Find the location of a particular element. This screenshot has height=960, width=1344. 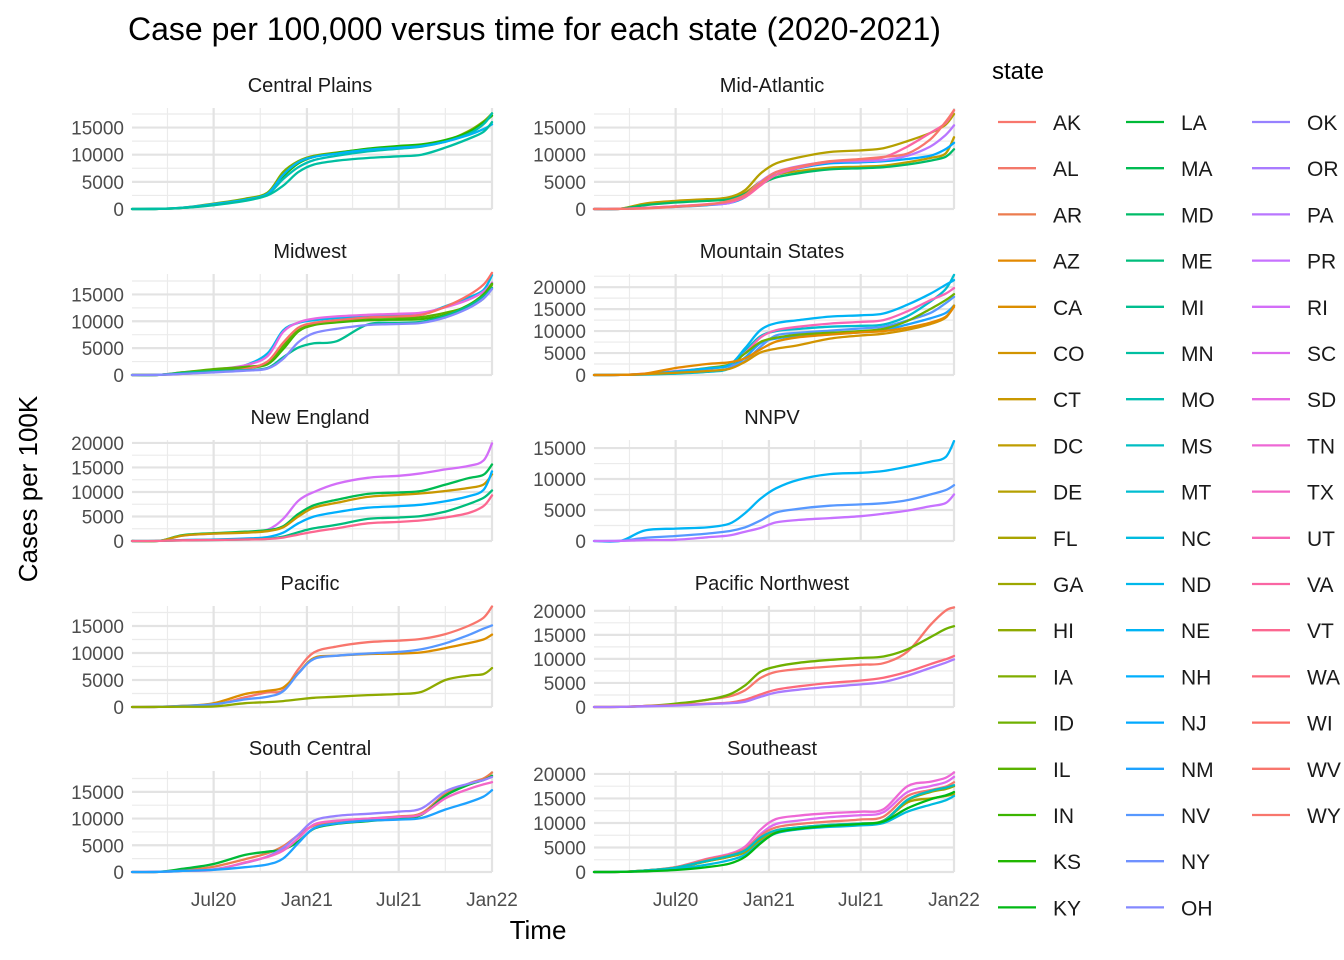

legend-label: AL is located at coordinates (1066, 169).